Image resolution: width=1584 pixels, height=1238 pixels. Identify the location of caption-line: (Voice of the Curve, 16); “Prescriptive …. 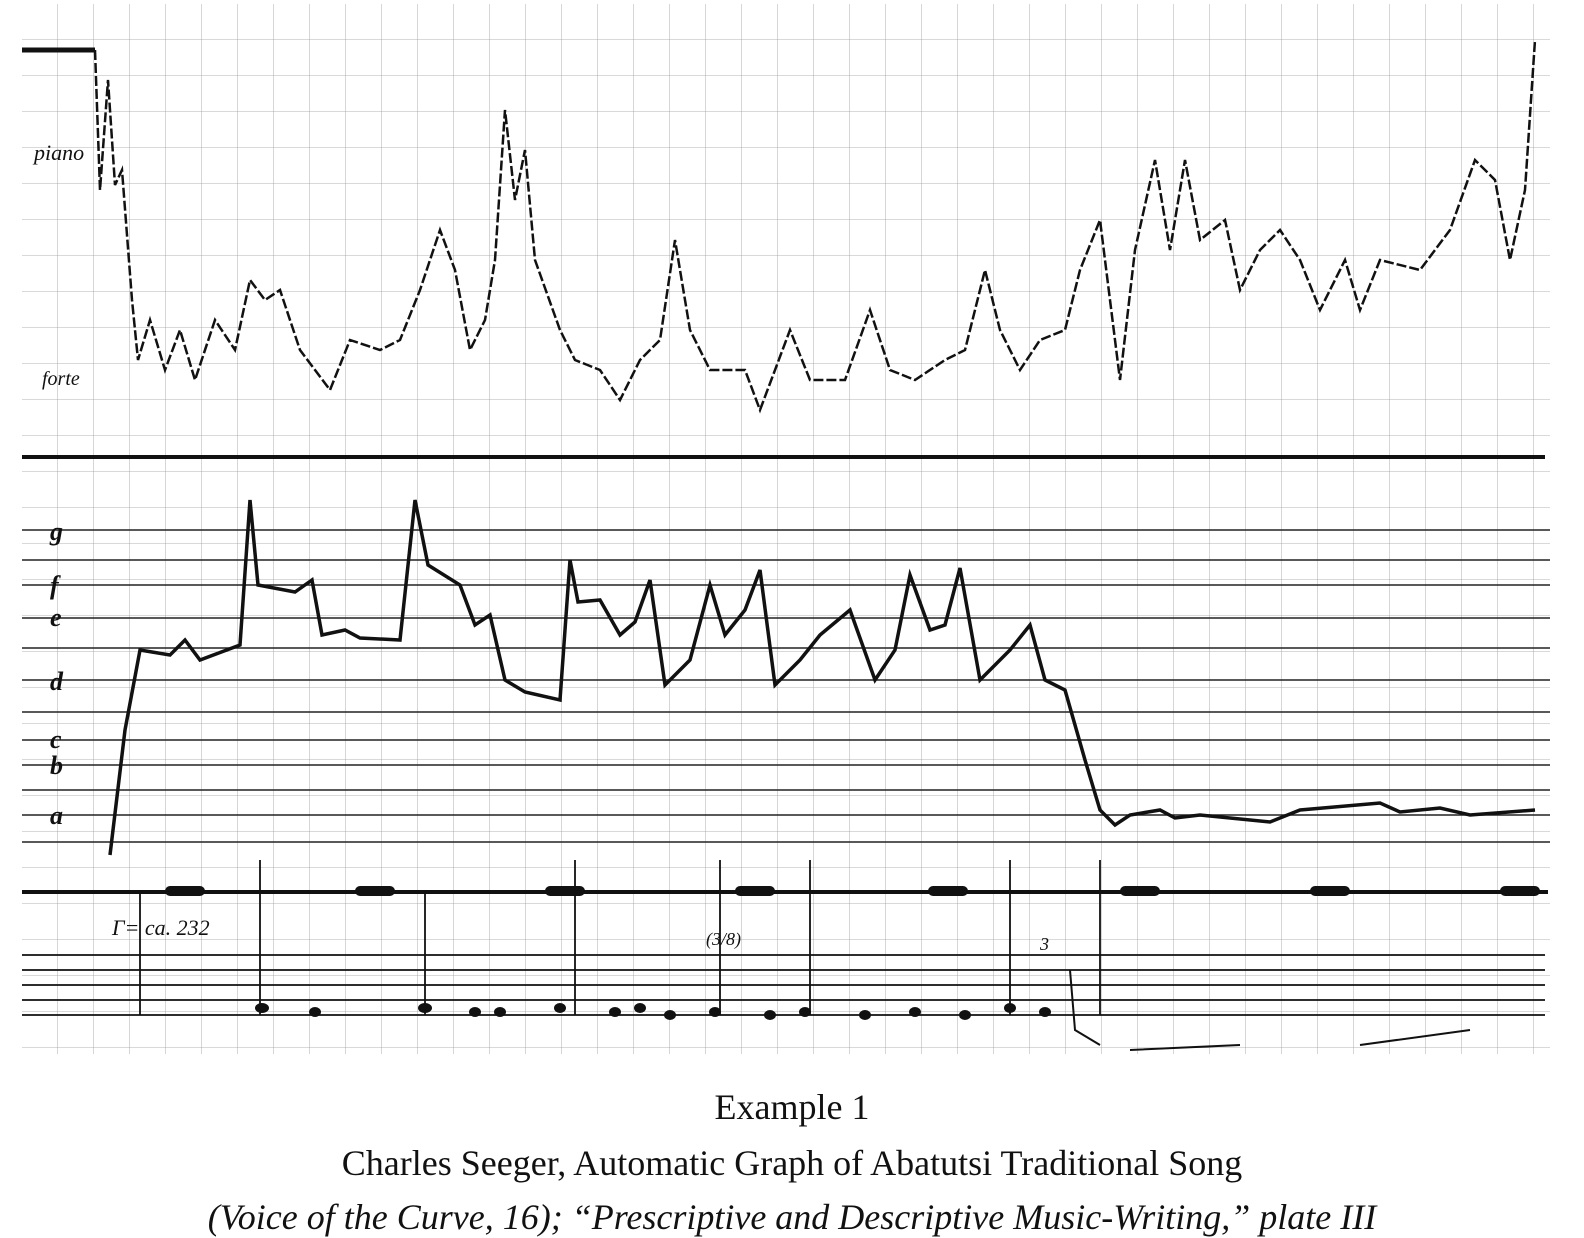
(792, 1217).